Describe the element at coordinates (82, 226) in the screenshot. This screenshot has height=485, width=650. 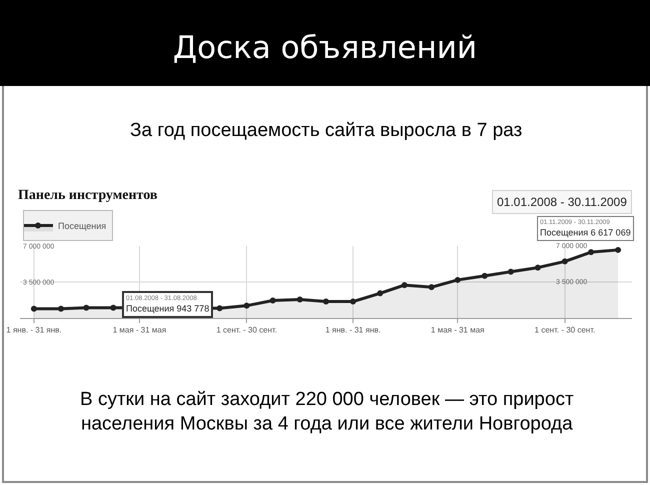
I see `legend-label: Посещения` at that location.